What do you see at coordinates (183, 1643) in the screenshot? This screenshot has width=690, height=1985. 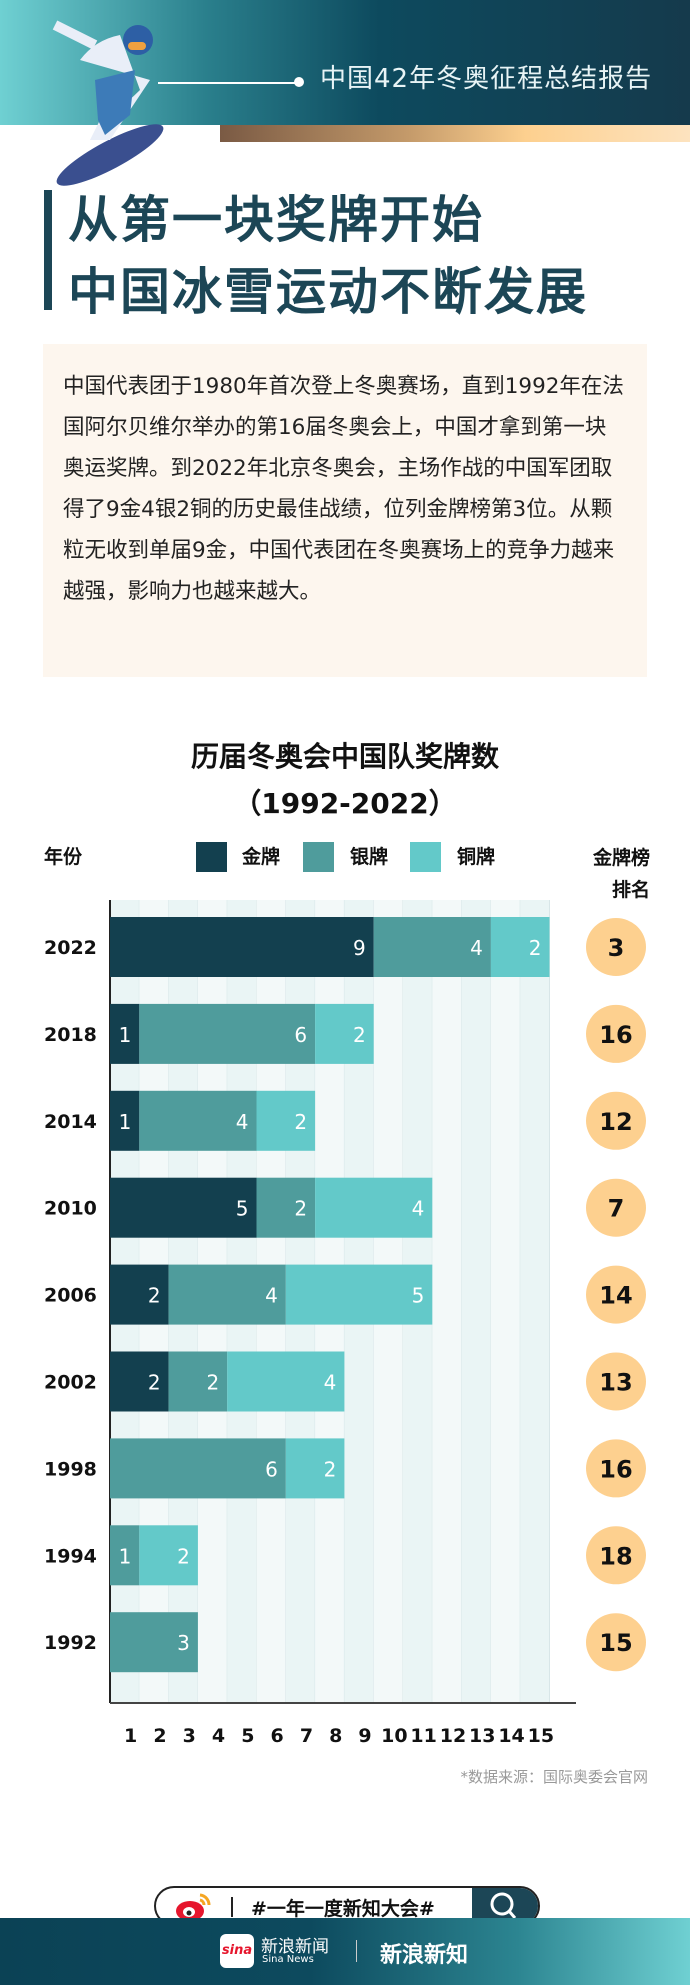 I see `bar-value-label: 3` at bounding box center [183, 1643].